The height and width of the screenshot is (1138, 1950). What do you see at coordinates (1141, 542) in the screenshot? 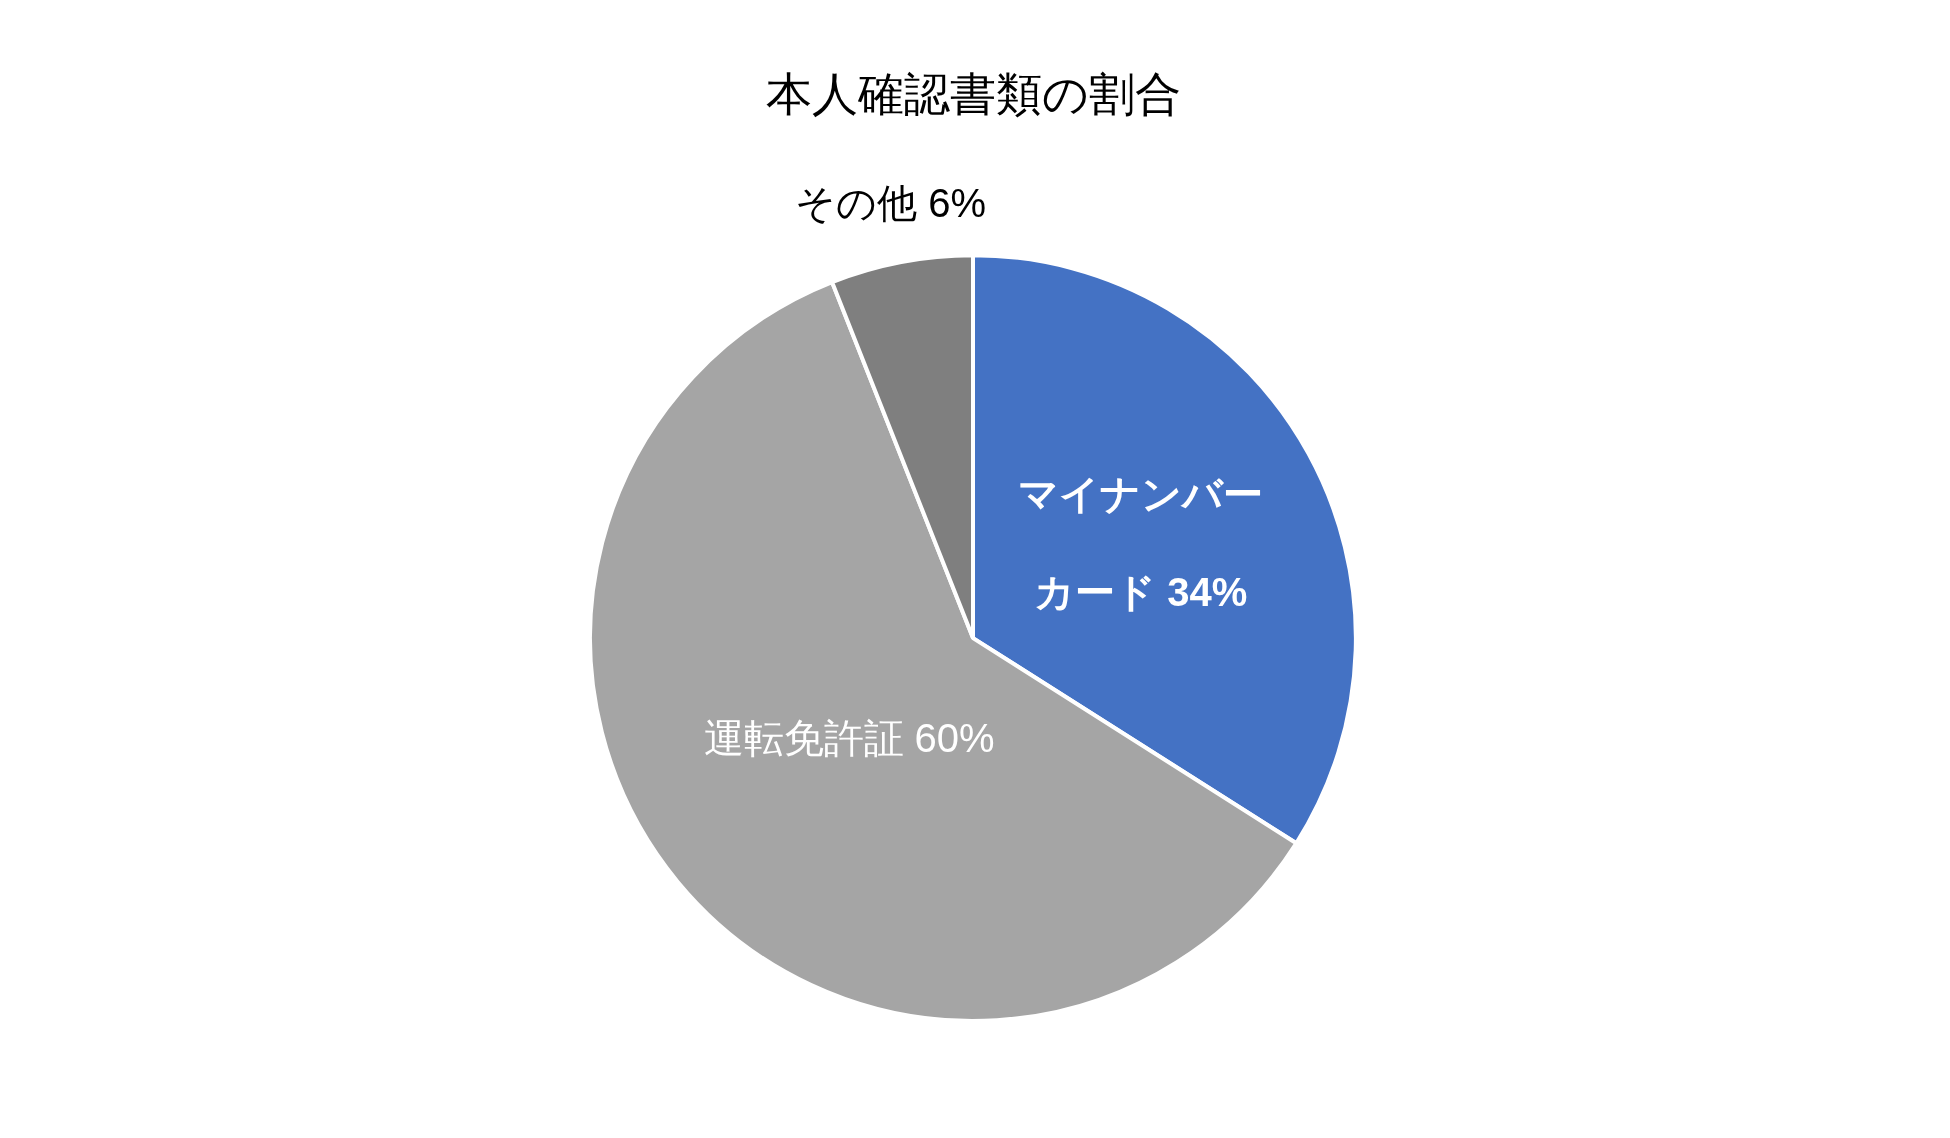
I see `category-label: マイナンバーカード 34%` at bounding box center [1141, 542].